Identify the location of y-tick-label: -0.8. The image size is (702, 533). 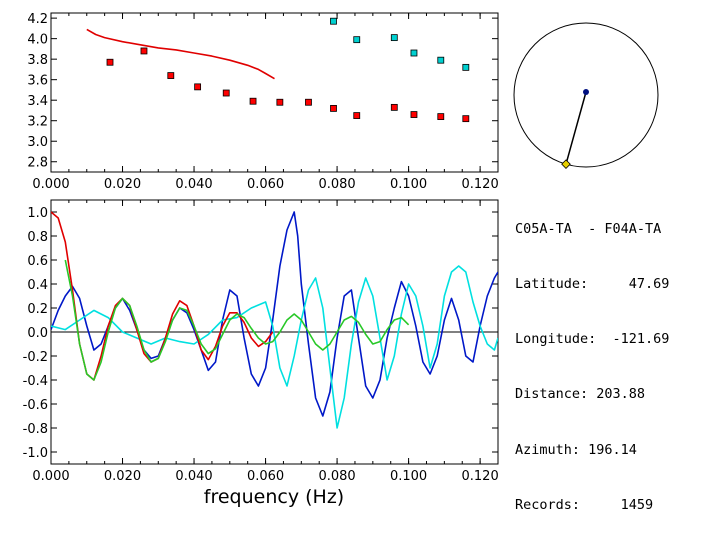
(35, 429).